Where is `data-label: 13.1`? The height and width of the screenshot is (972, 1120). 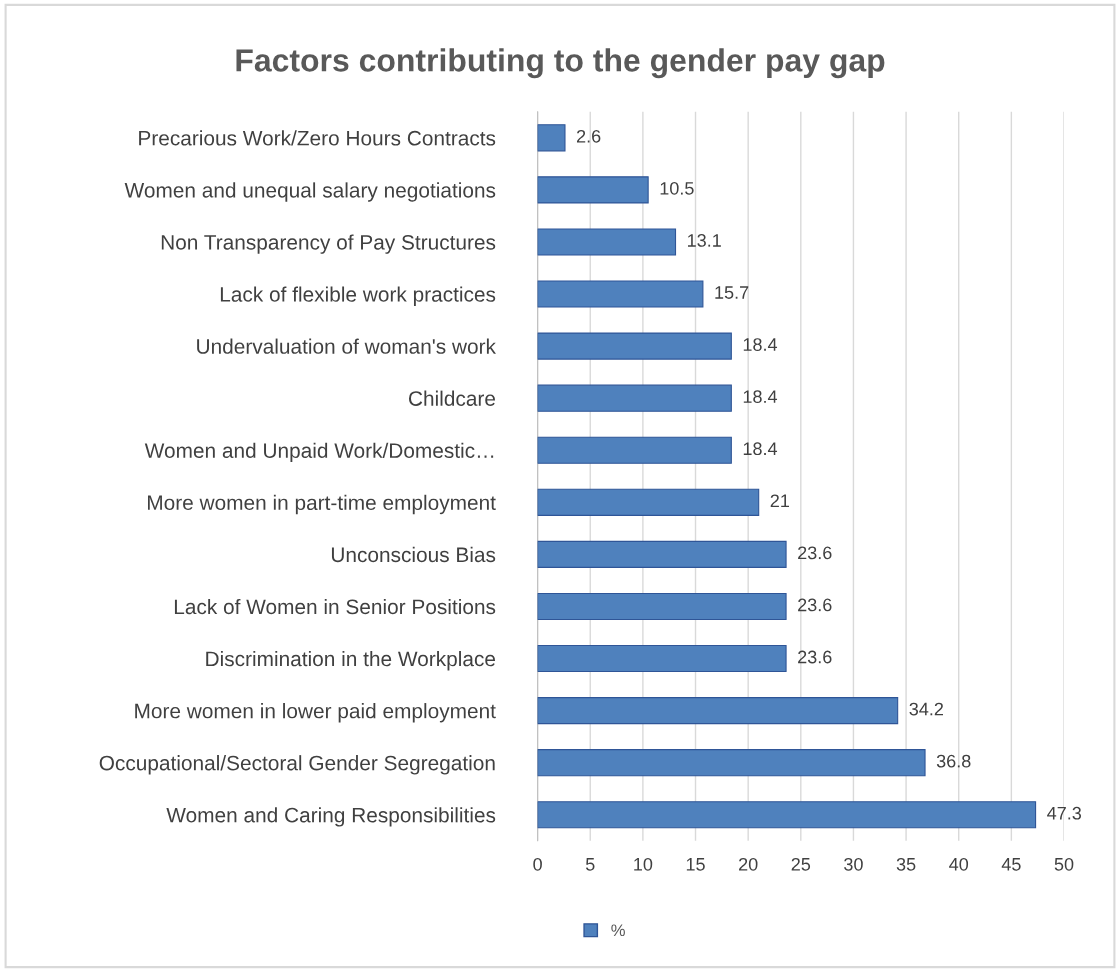
data-label: 13.1 is located at coordinates (704, 240).